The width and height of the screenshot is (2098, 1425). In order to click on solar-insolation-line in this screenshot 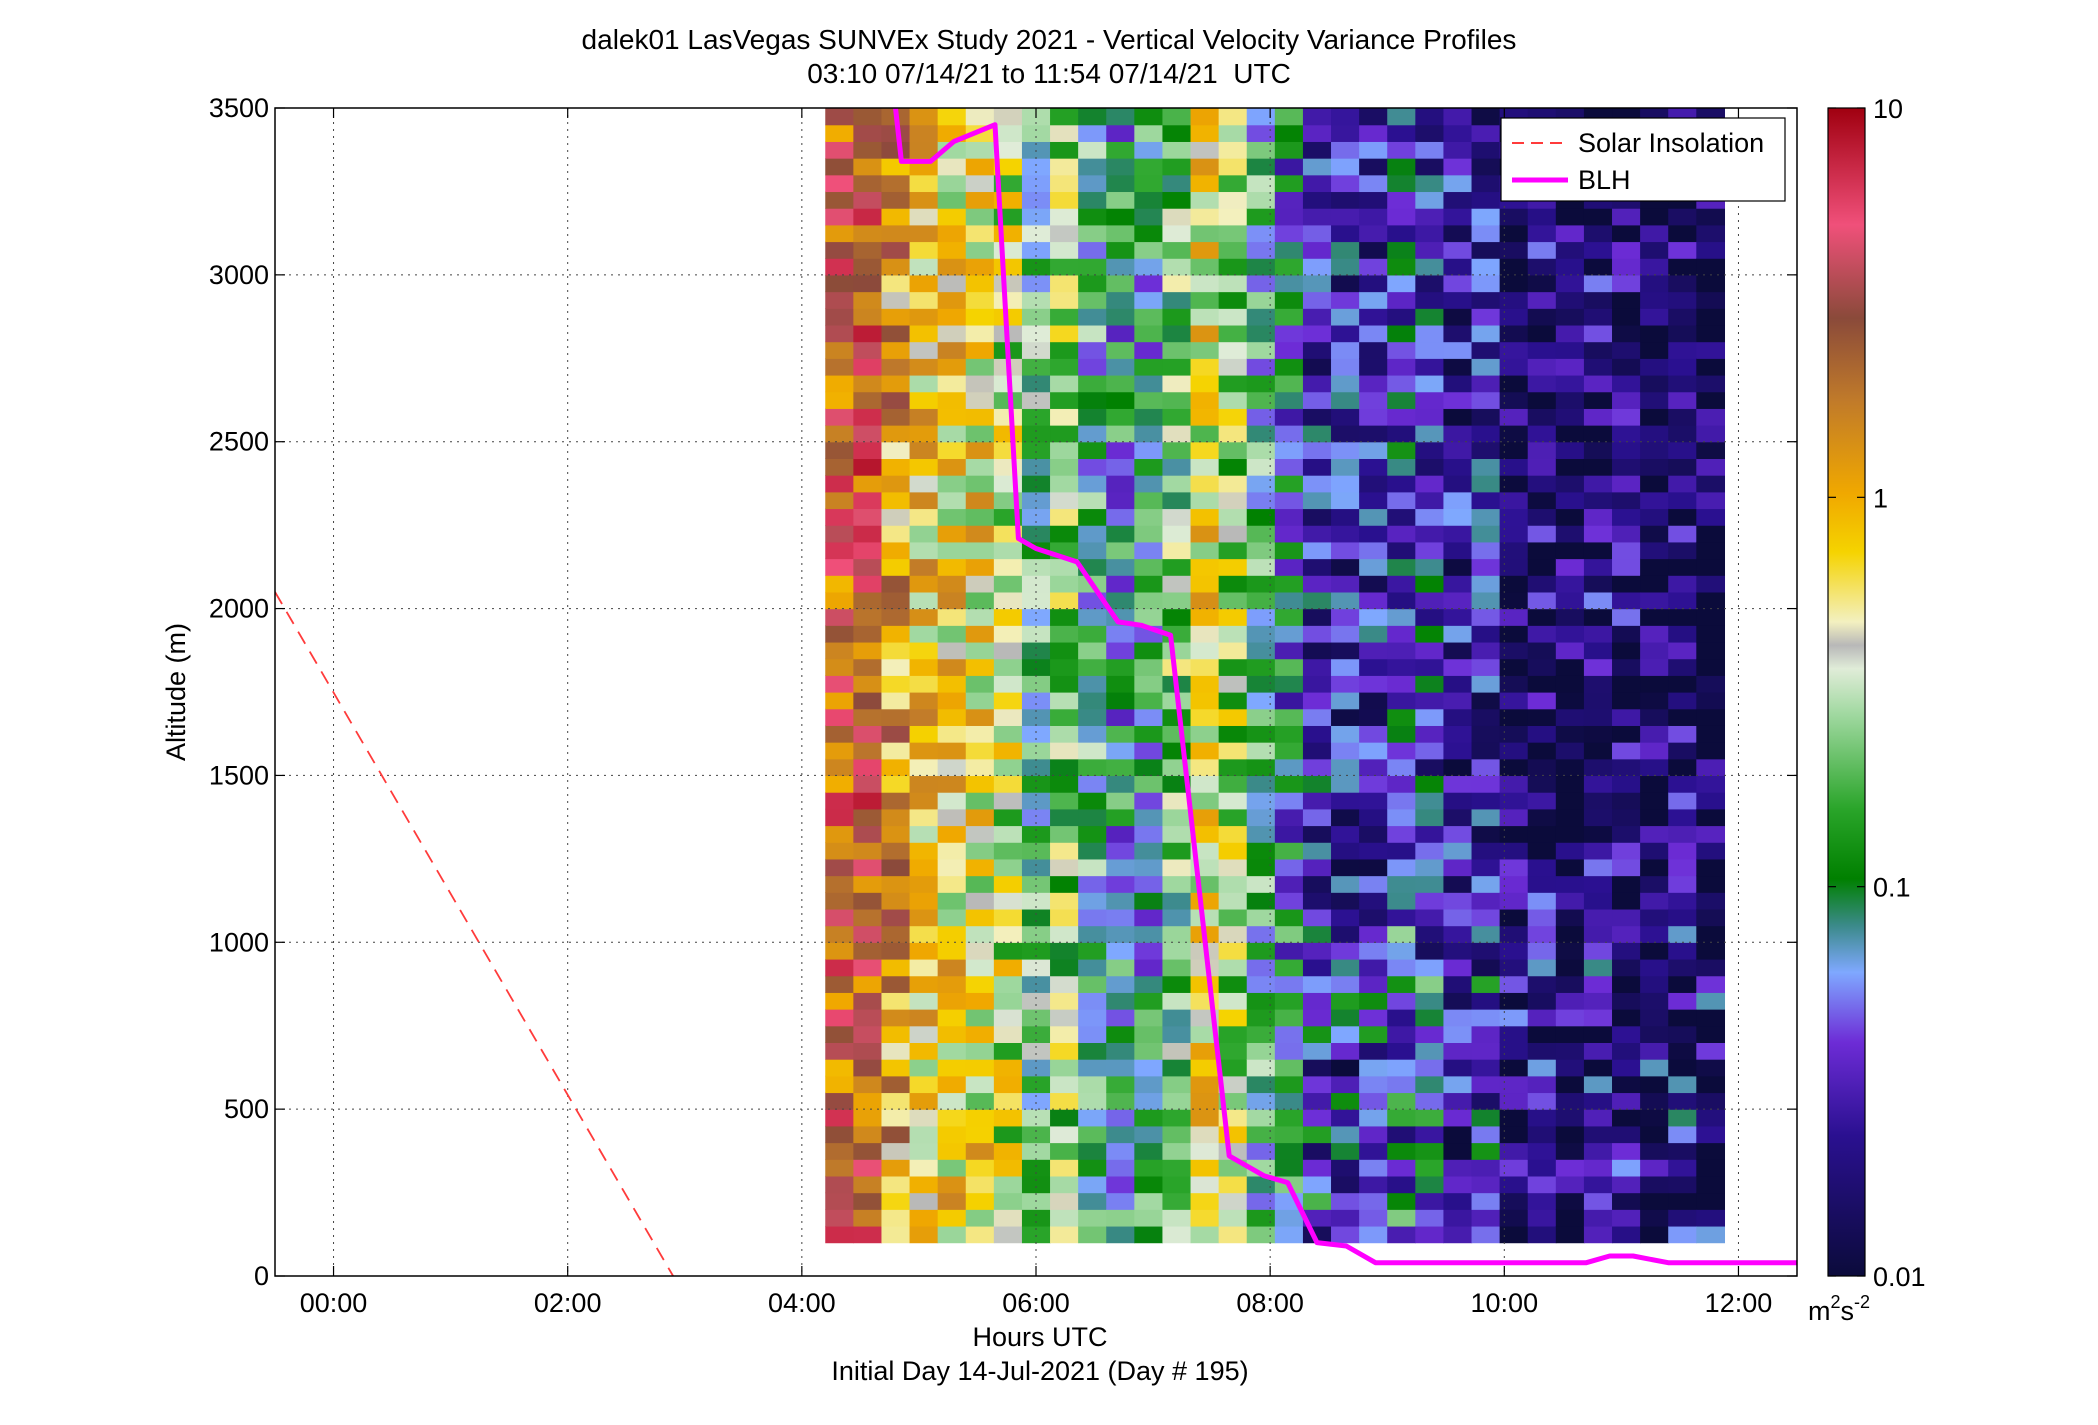, I will do `click(474, 933)`.